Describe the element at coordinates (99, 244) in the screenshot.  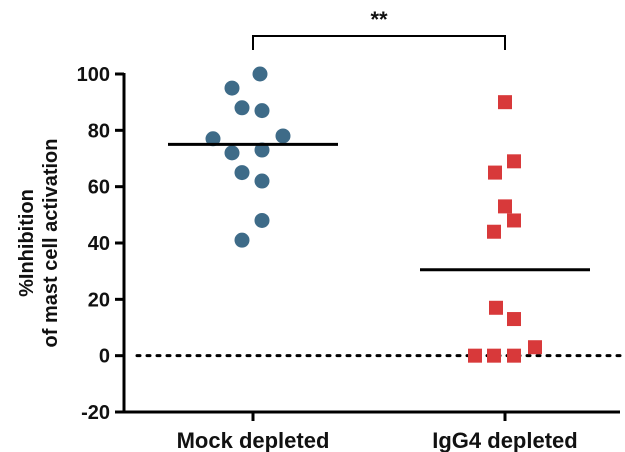
I see `y-tick-label: 40` at that location.